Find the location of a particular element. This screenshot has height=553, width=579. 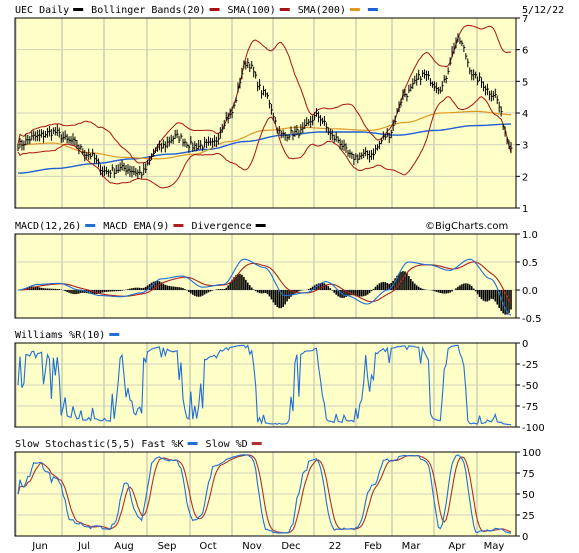

williams-tick-label: -75 is located at coordinates (530, 407).